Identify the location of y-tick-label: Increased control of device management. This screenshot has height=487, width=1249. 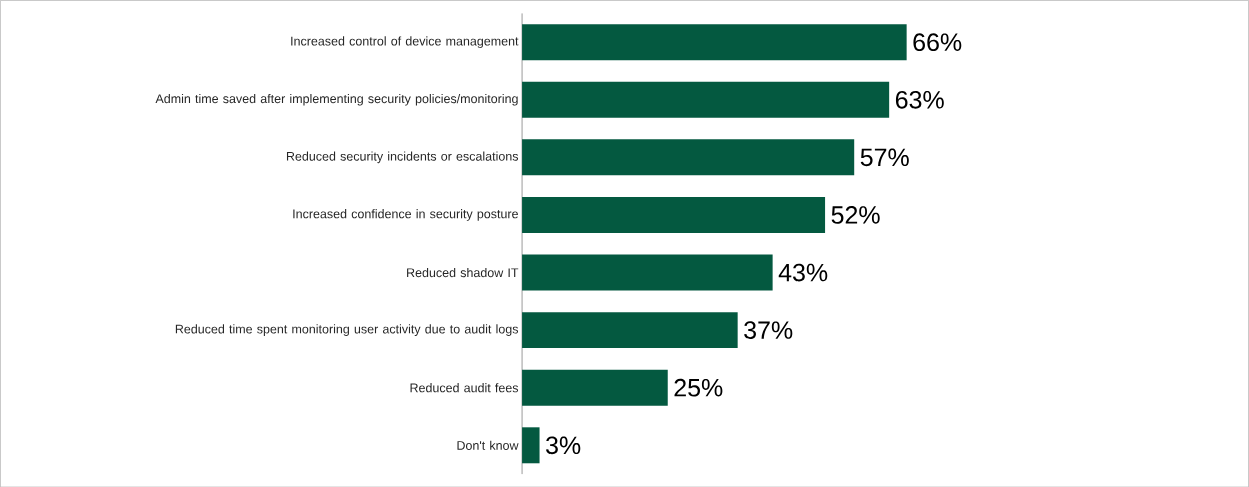
(405, 42).